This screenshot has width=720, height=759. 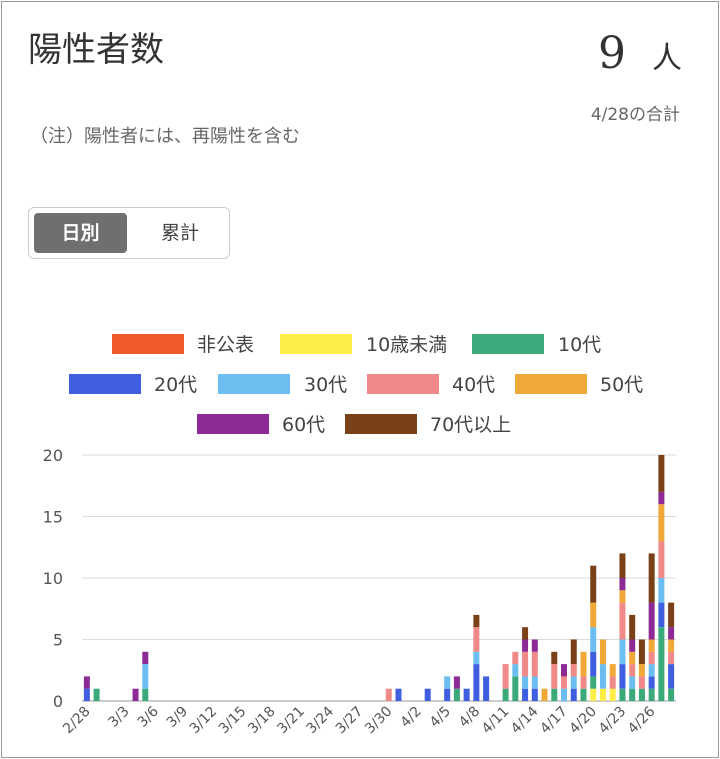 What do you see at coordinates (148, 716) in the screenshot?
I see `x-tick-label: 3/6` at bounding box center [148, 716].